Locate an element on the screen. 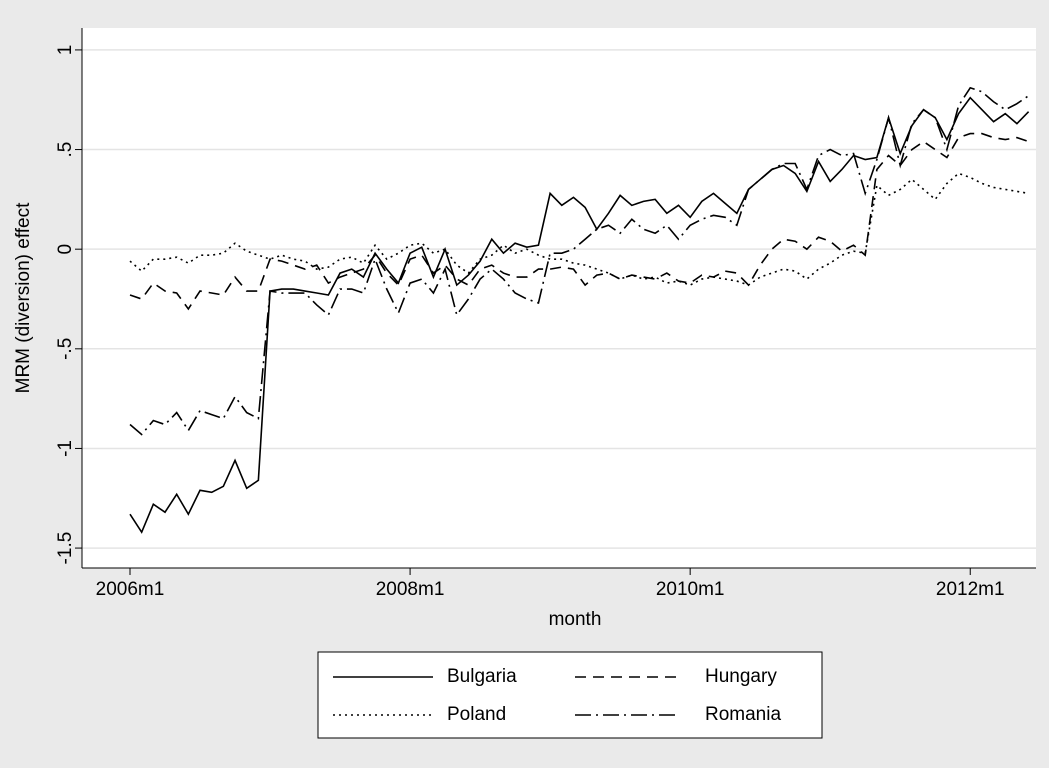 The height and width of the screenshot is (768, 1049). legend-label: Poland is located at coordinates (476, 714).